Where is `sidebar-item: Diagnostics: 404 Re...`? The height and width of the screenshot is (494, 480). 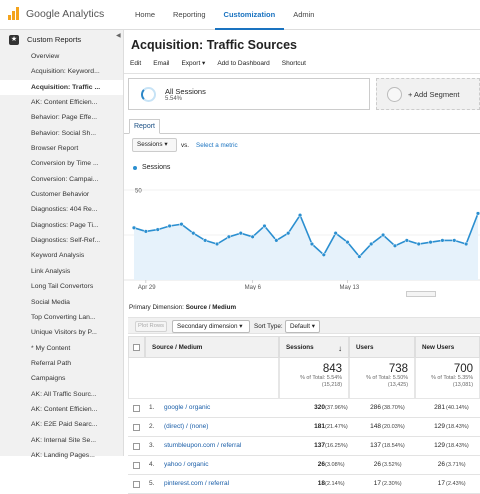
sidebar-item: Diagnostics: 404 Re... is located at coordinates (64, 210).